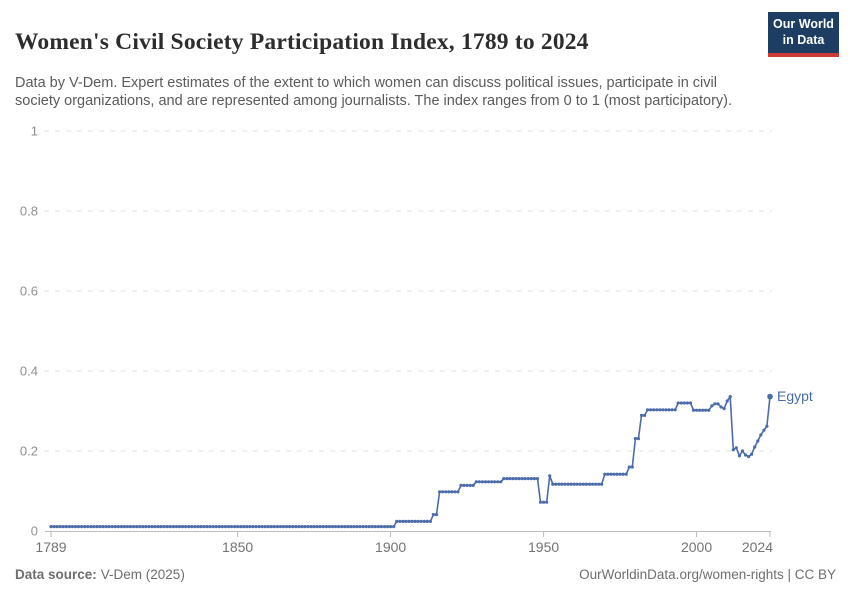 This screenshot has height=600, width=850. I want to click on owid-logo: Our World in Data, so click(803, 34).